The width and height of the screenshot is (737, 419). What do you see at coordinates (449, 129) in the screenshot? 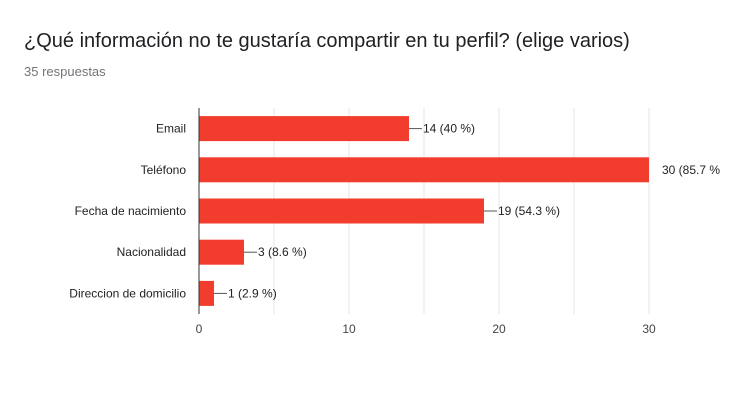
I see `data-label: 14 (40 %)` at bounding box center [449, 129].